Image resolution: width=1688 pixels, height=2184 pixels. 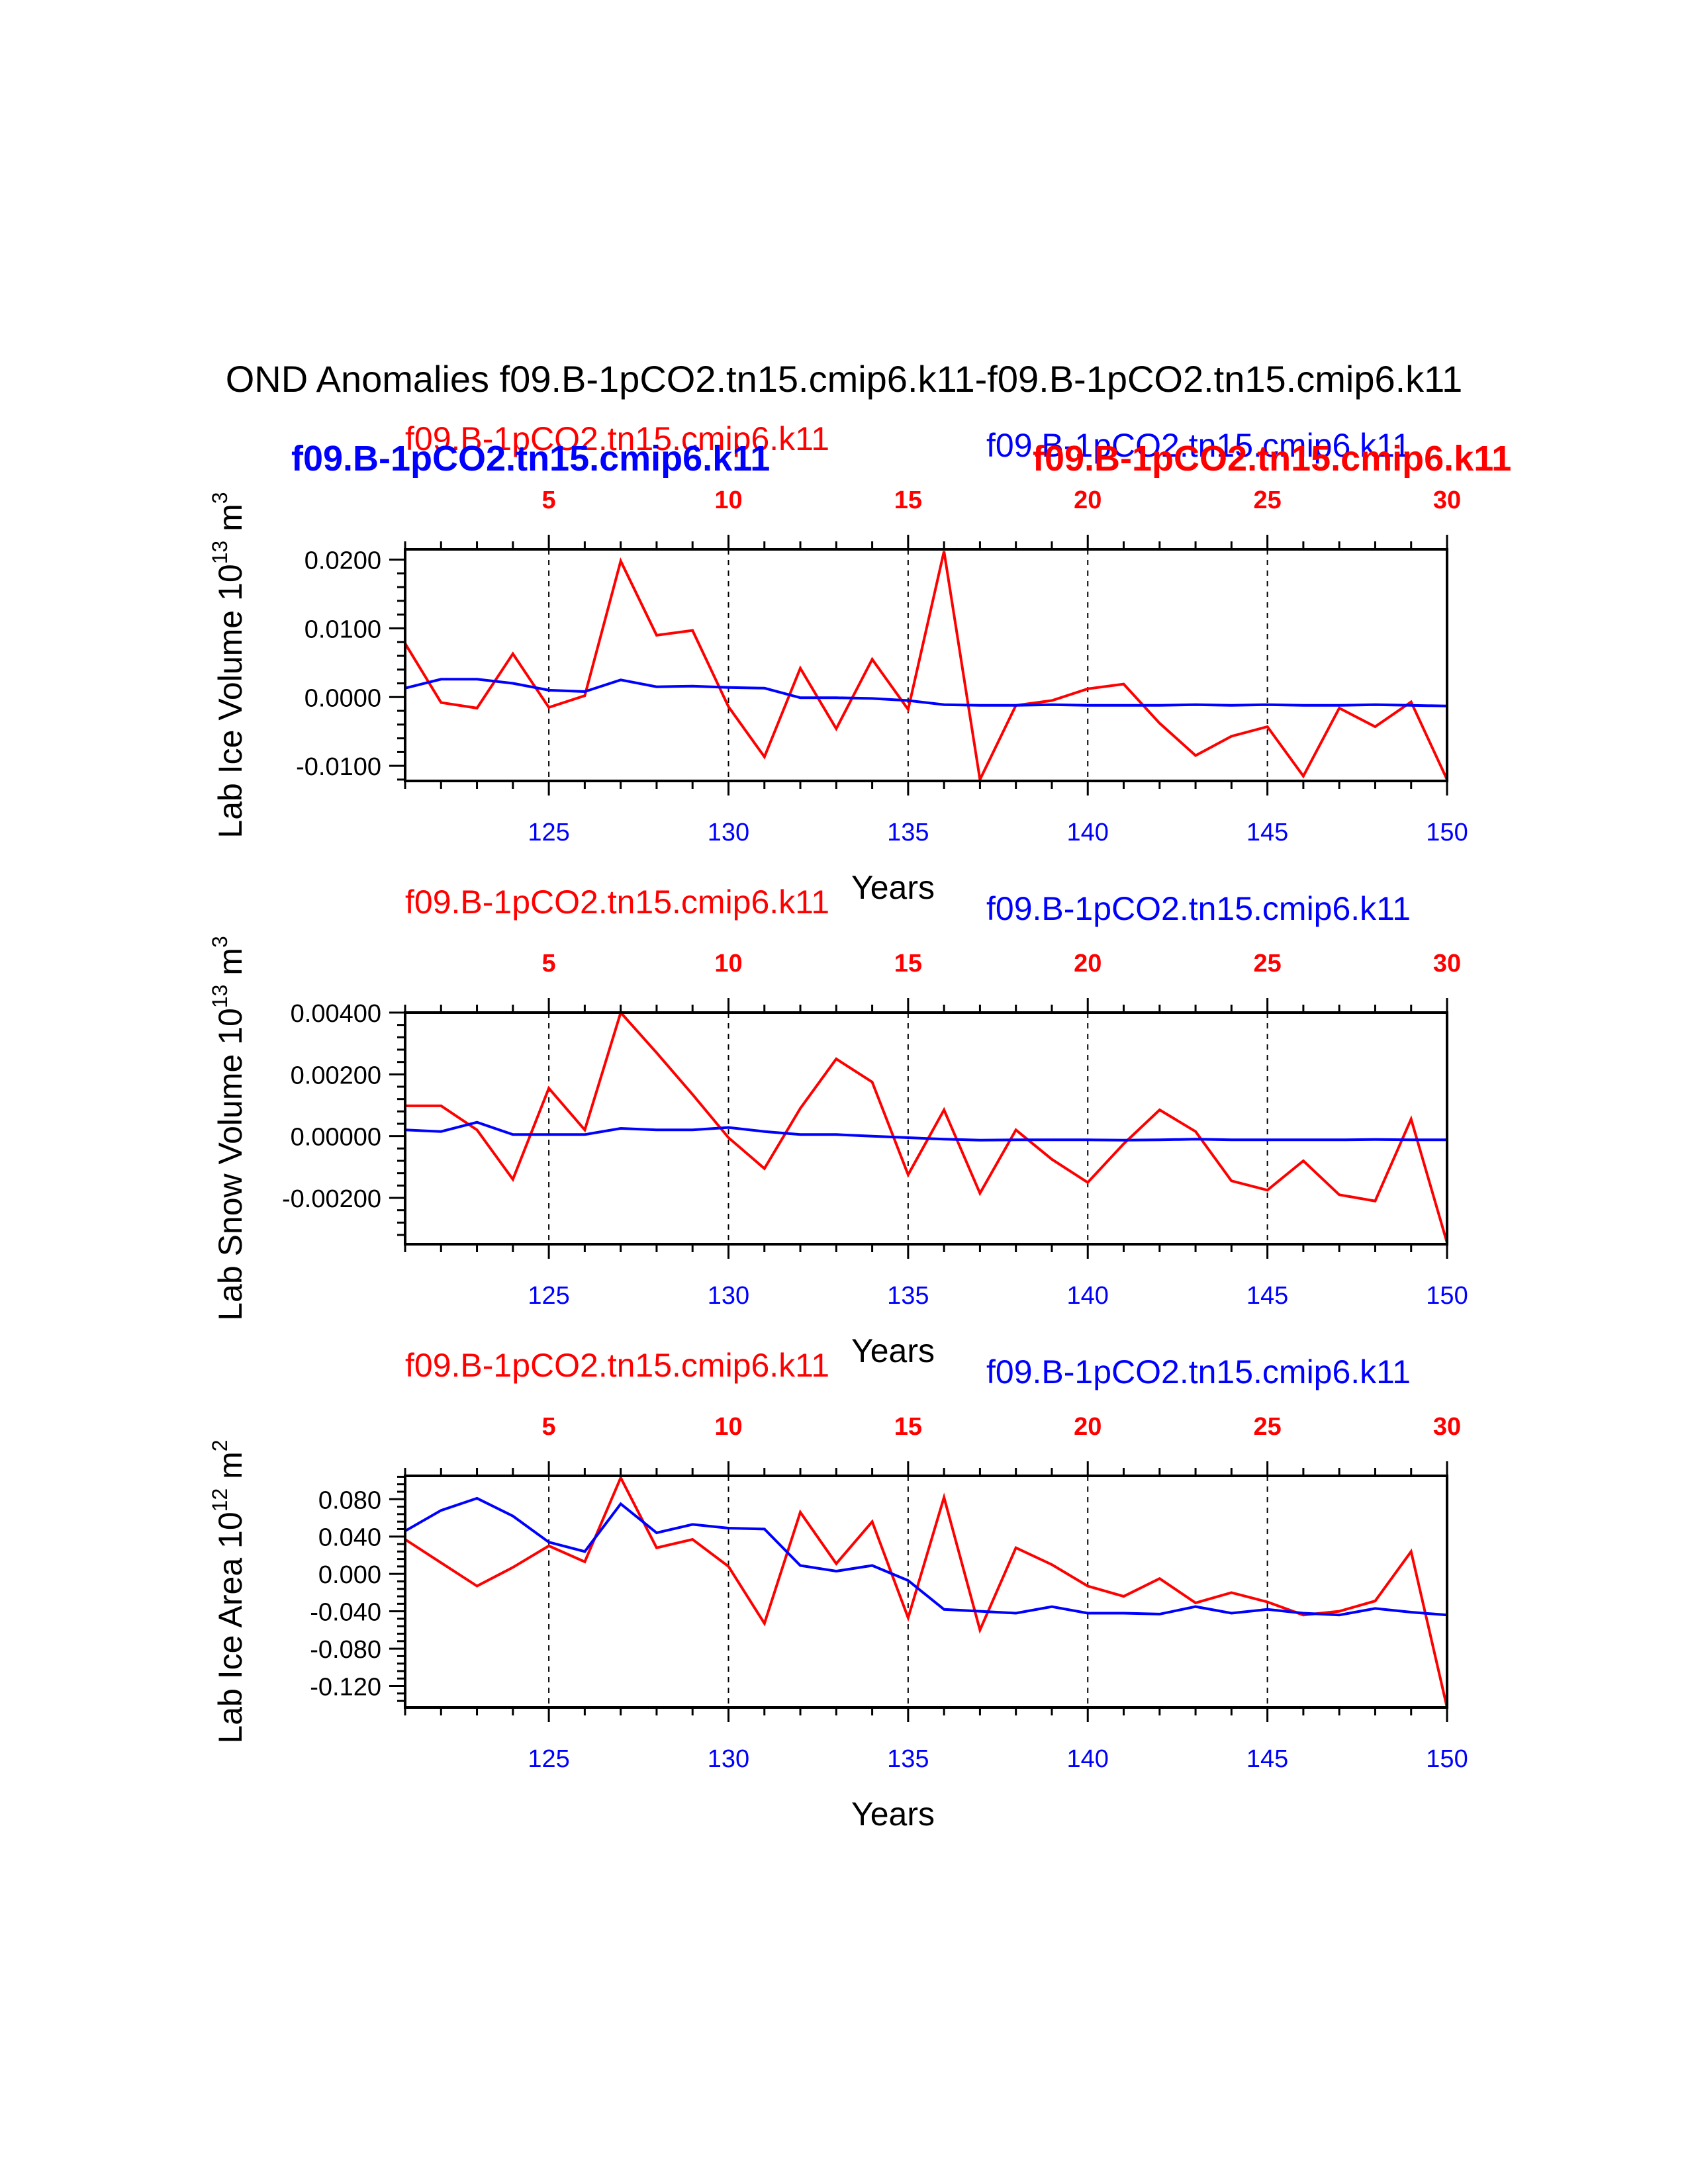 What do you see at coordinates (349, 1575) in the screenshot?
I see `y-tick-label: 0.000` at bounding box center [349, 1575].